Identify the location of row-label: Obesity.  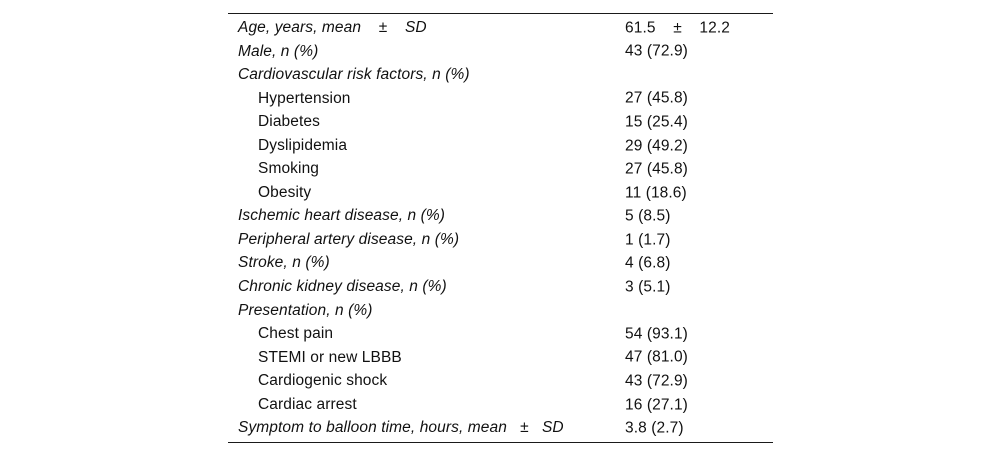
(285, 192).